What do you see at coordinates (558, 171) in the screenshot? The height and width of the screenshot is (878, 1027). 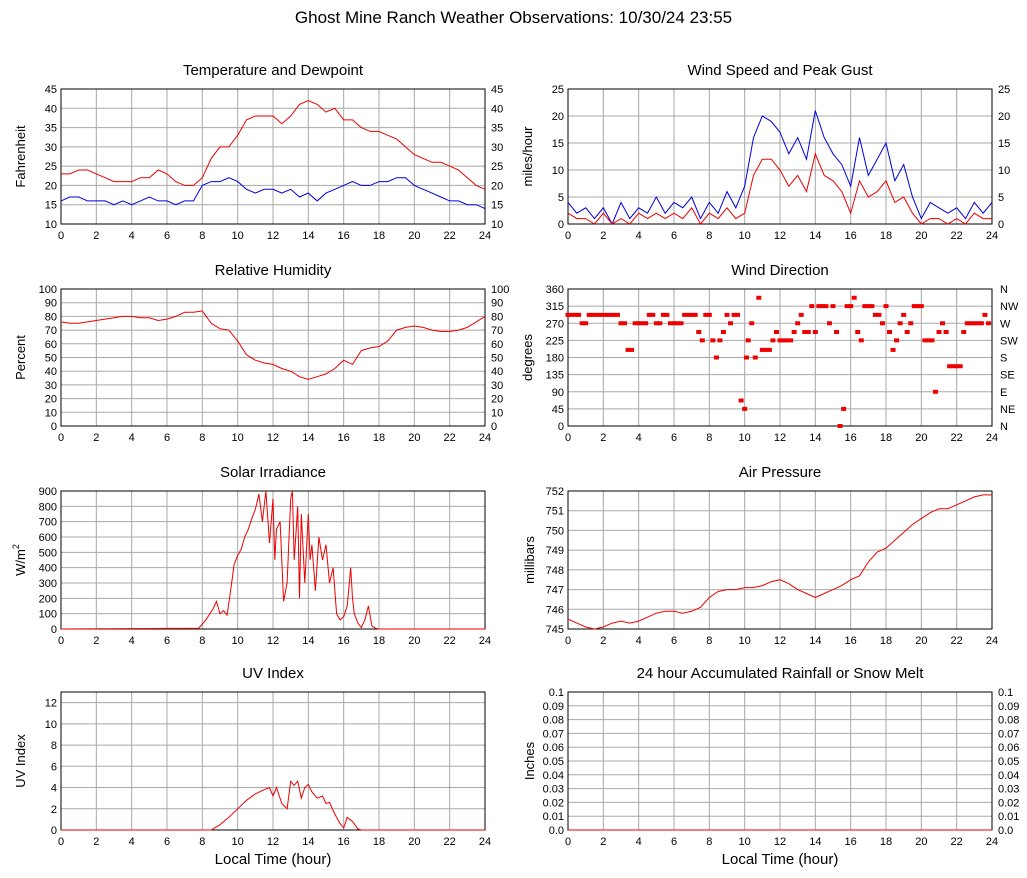 I see `y-tick-label: 10` at bounding box center [558, 171].